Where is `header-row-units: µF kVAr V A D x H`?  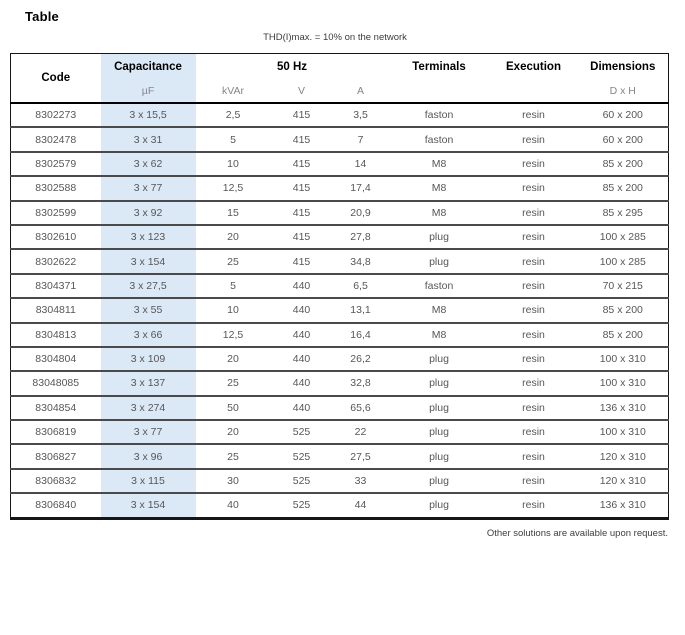 header-row-units: µF kVAr V A D x H is located at coordinates (340, 92).